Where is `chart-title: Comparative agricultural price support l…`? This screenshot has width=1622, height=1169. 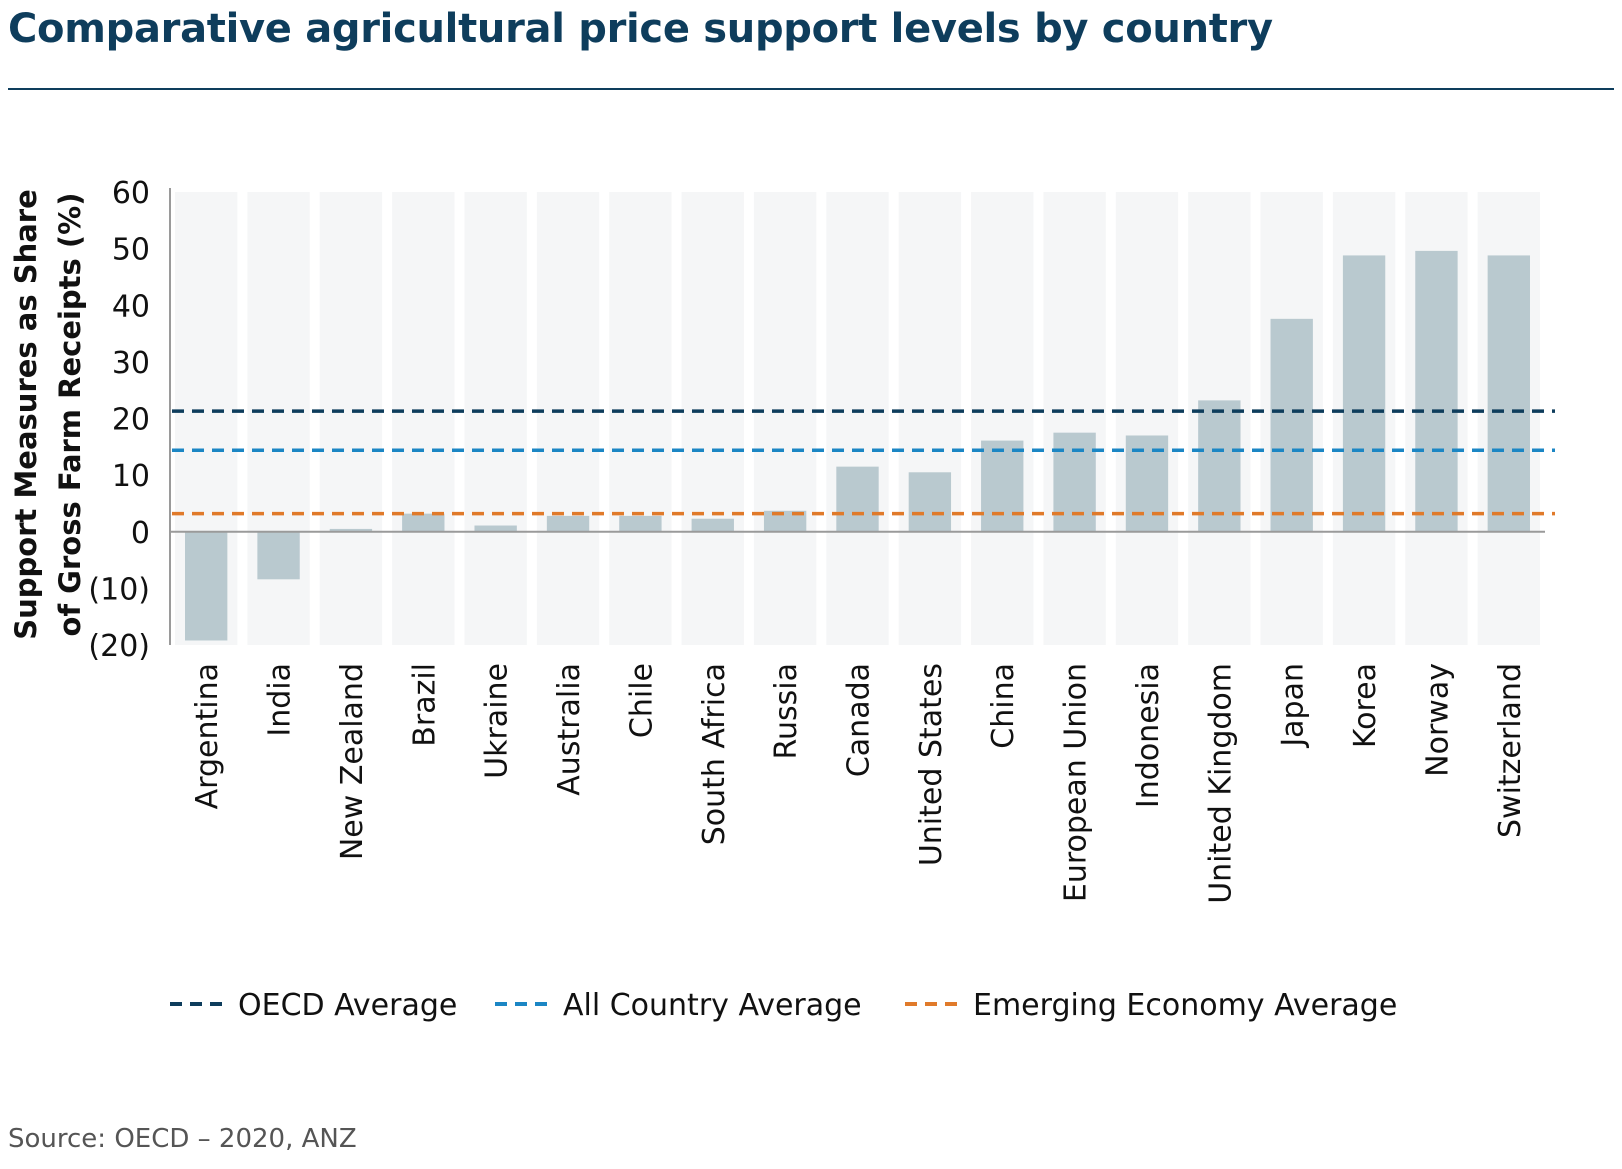
chart-title: Comparative agricultural price support l… is located at coordinates (640, 29).